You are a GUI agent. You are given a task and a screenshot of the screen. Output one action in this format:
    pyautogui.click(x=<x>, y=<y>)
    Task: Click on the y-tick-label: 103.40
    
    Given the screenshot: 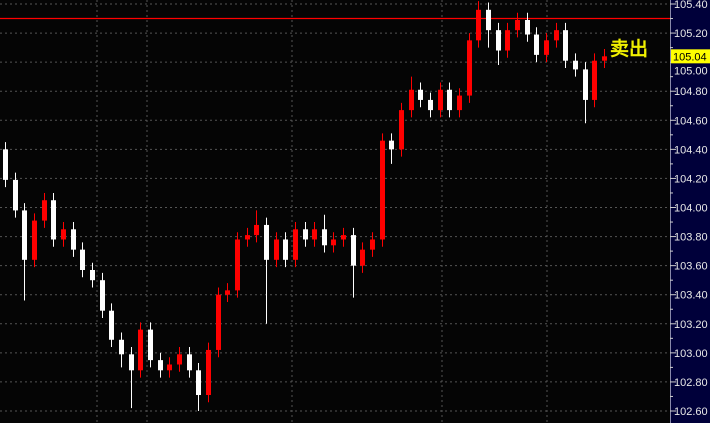 What is the action you would take?
    pyautogui.click(x=691, y=296)
    